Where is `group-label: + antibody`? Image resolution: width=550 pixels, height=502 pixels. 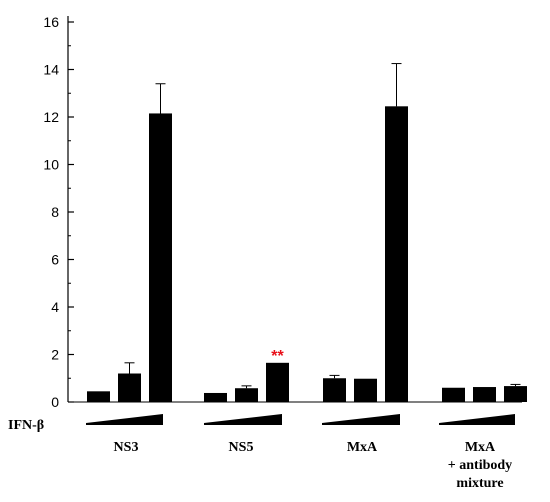 group-label: + antibody is located at coordinates (480, 465).